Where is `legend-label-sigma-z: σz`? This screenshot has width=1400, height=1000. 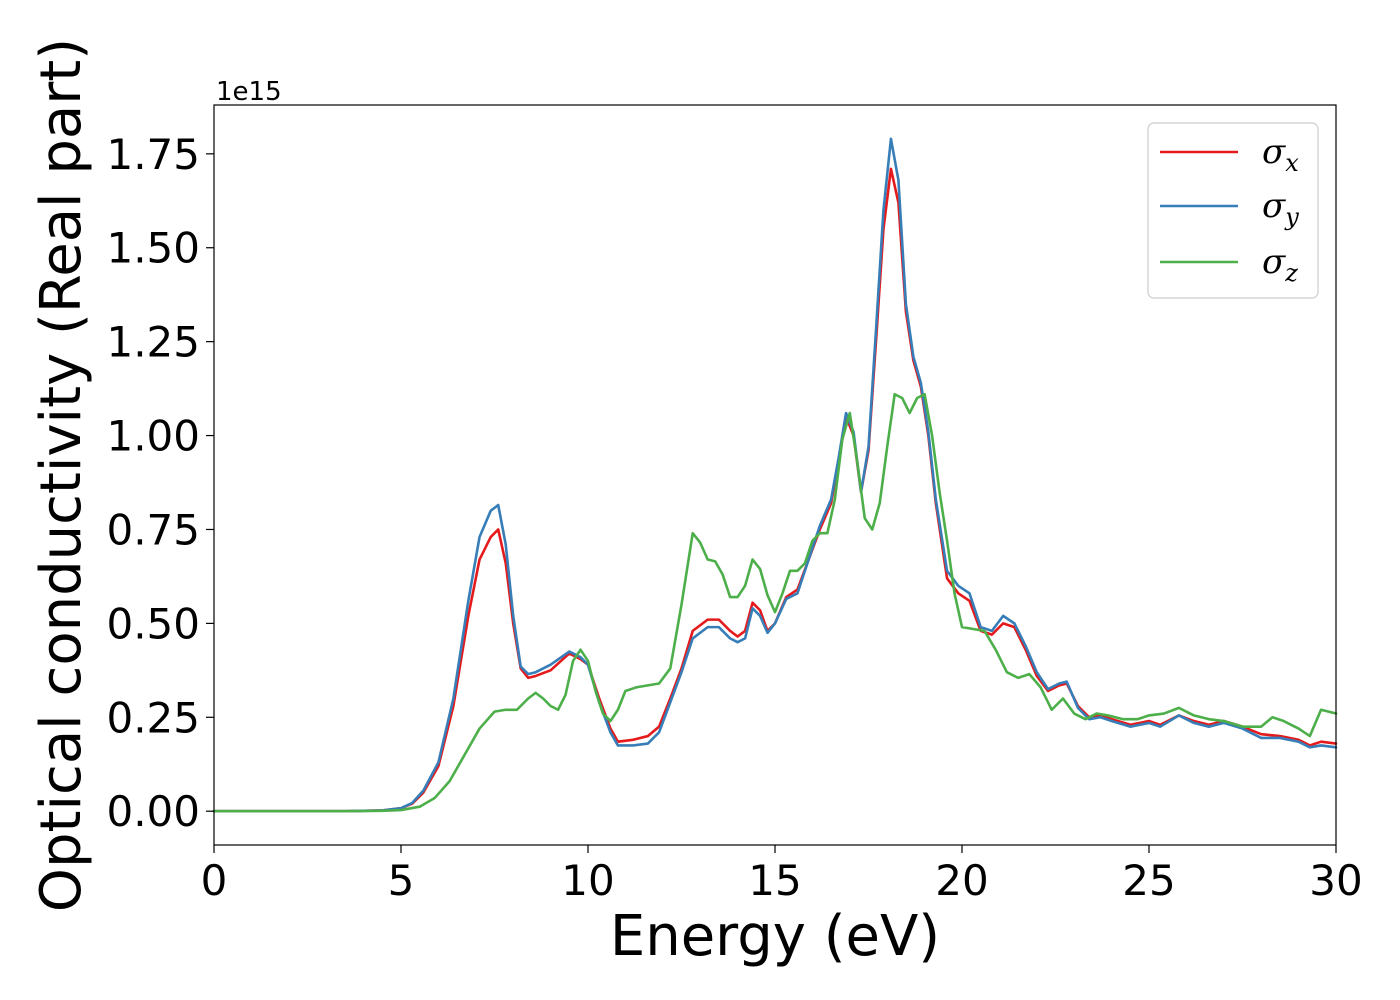
legend-label-sigma-z: σz is located at coordinates (1280, 264).